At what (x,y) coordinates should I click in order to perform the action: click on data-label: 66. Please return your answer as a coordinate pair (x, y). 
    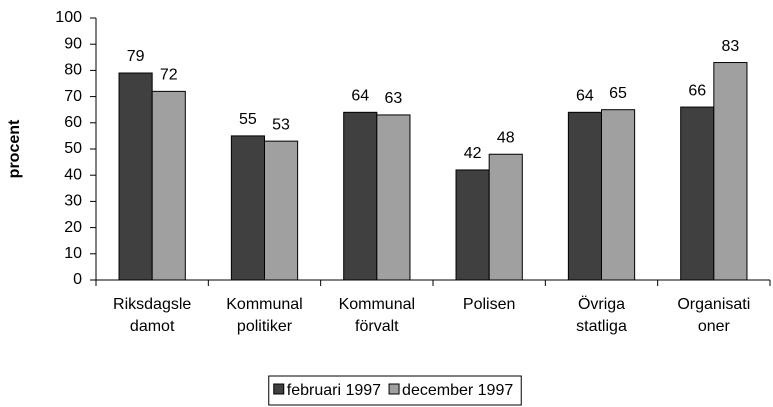
    Looking at the image, I should click on (697, 90).